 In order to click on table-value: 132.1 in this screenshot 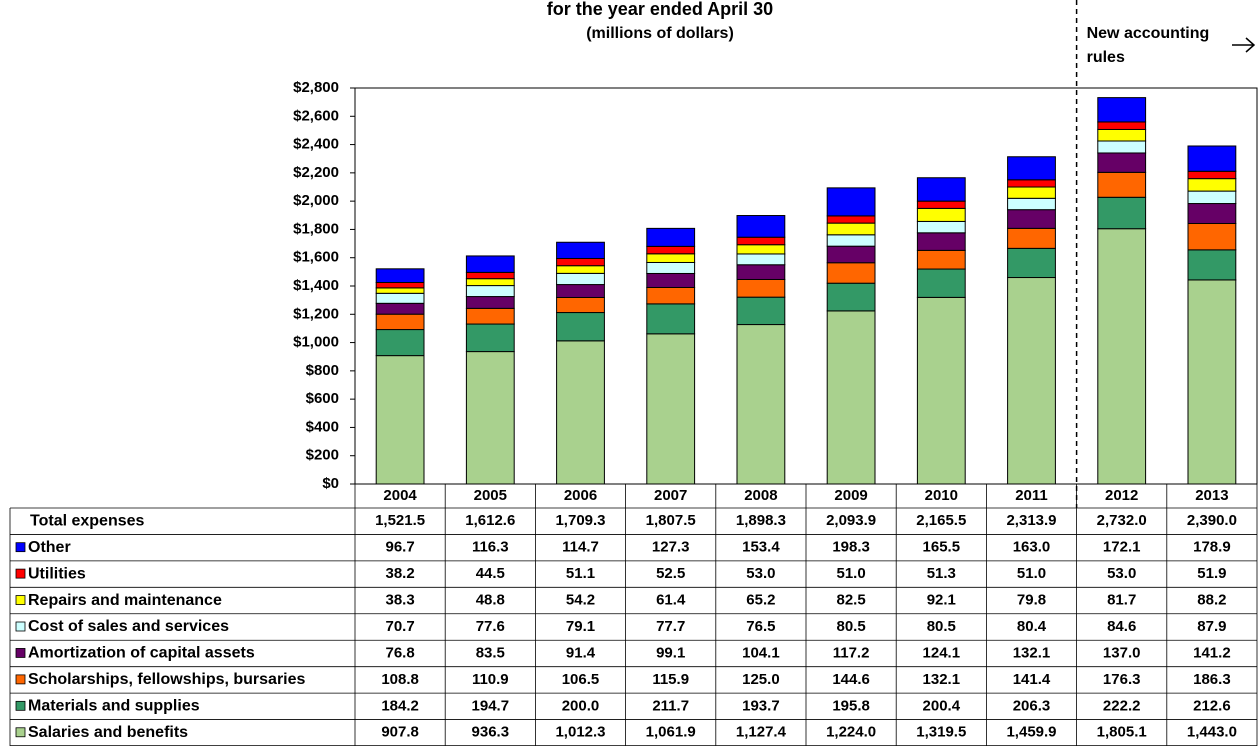, I will do `click(942, 679)`.